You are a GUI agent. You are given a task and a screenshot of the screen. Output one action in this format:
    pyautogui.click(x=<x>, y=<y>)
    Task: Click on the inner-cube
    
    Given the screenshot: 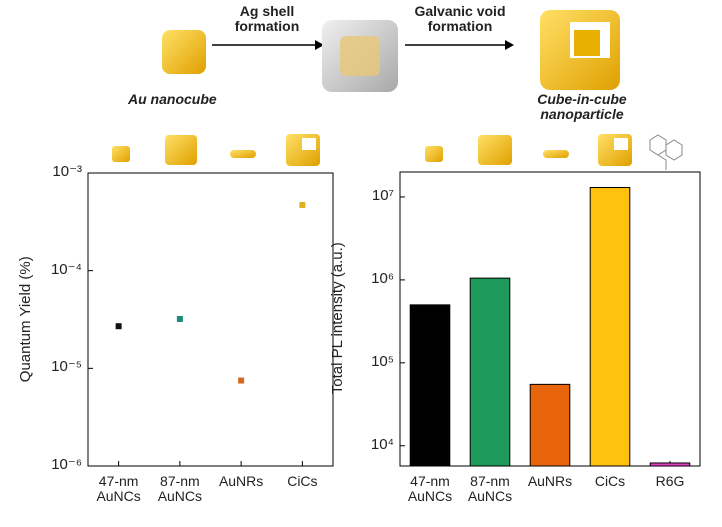 What is the action you would take?
    pyautogui.click(x=587, y=43)
    